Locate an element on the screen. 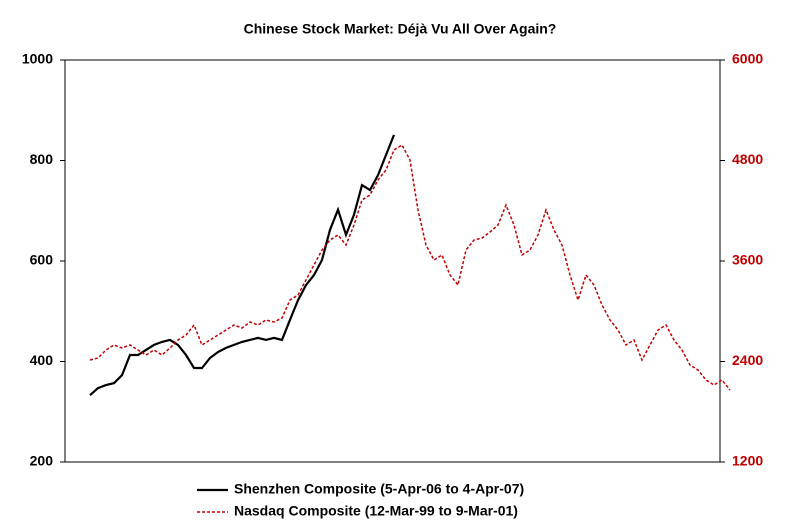 The height and width of the screenshot is (531, 800). y2-tick-label: 3600 is located at coordinates (747, 260).